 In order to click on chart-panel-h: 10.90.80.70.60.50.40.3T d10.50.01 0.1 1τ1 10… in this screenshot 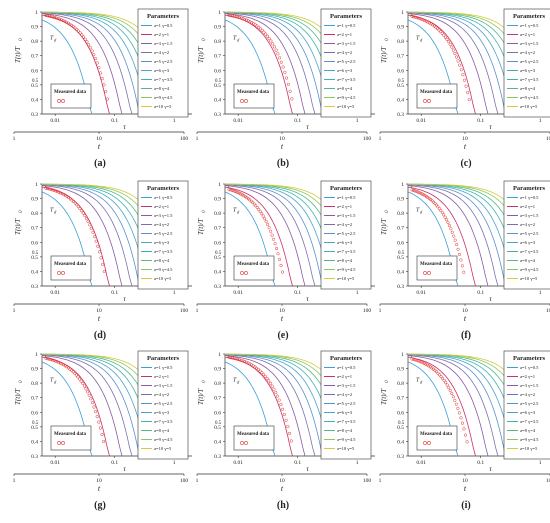, I will do `click(285, 421)`.